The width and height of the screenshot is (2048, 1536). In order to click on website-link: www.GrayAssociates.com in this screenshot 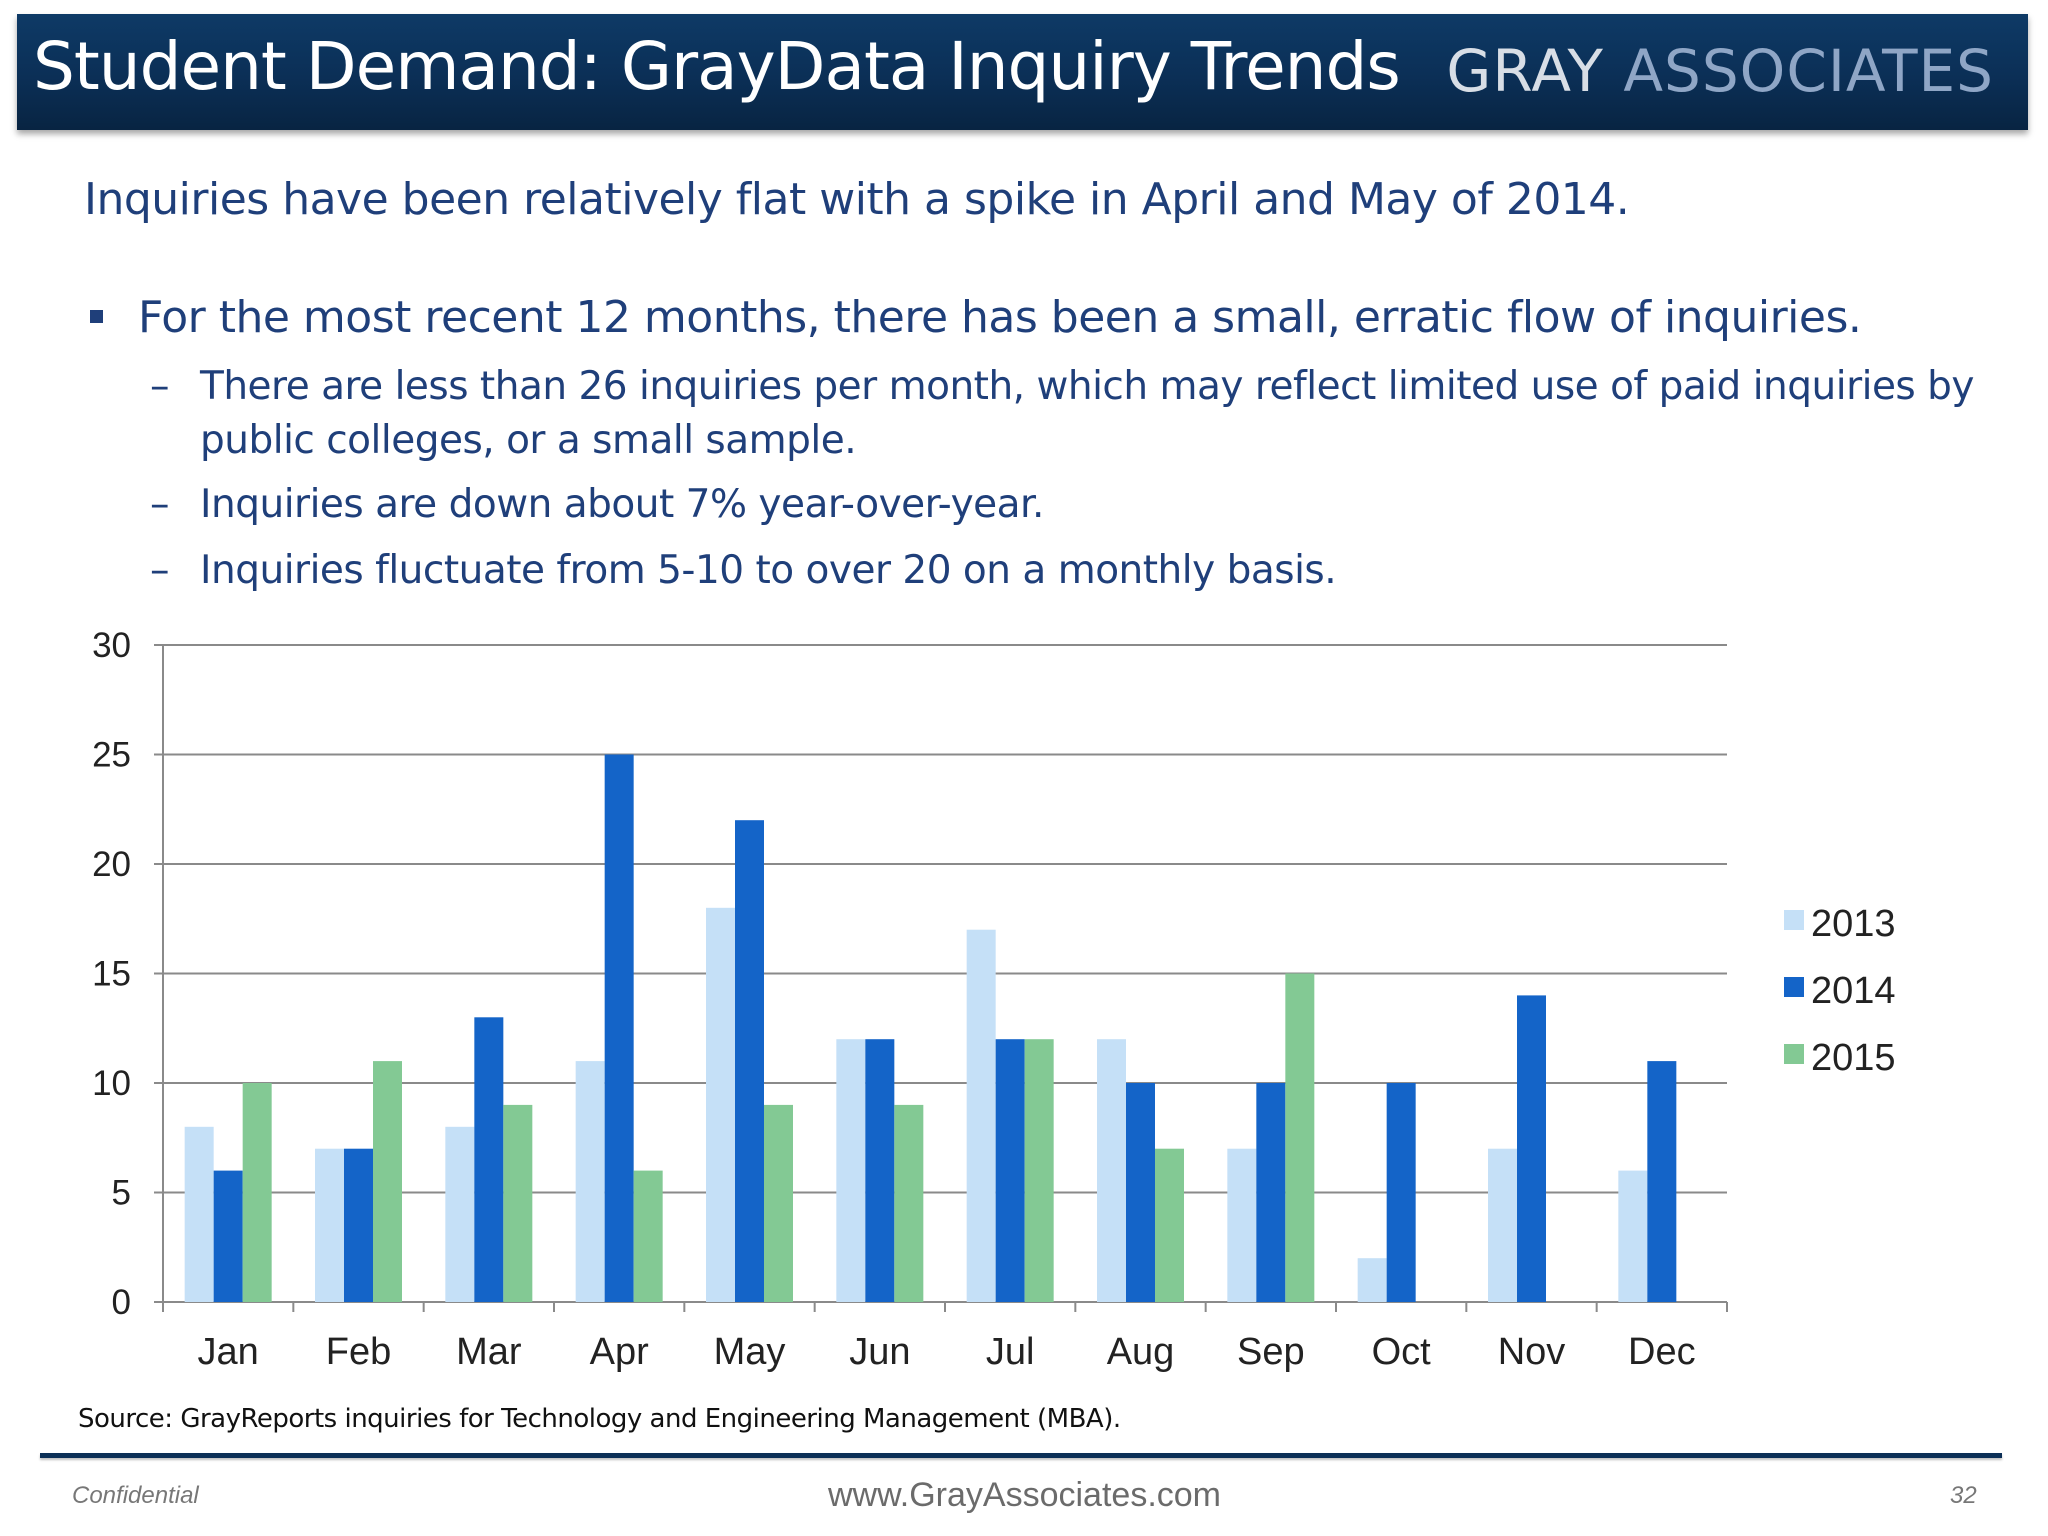, I will do `click(1024, 1495)`.